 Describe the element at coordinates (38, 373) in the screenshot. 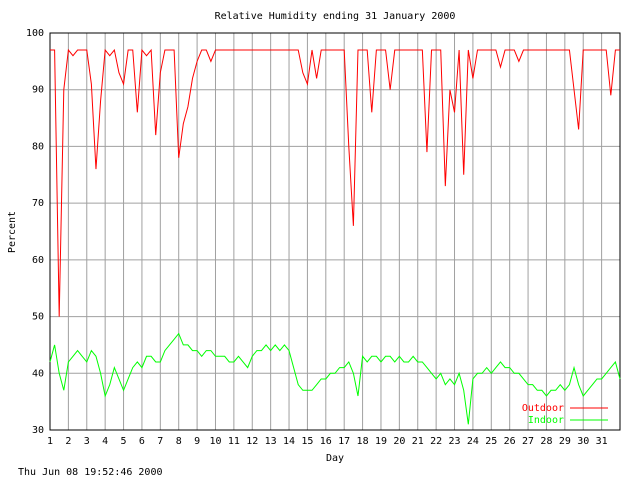

I see `y-tick-label: 40` at that location.